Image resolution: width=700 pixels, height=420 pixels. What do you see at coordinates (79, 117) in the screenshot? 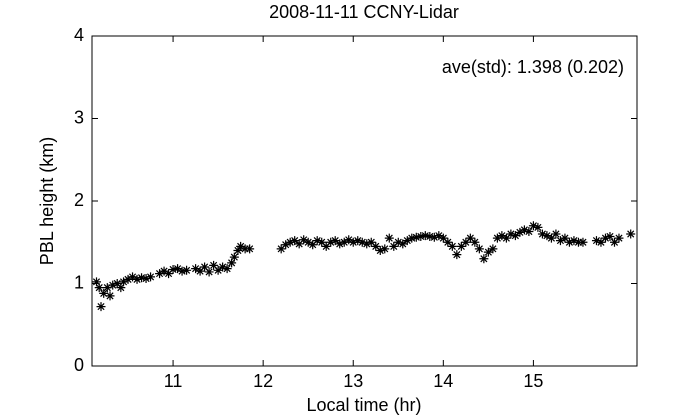
I see `y-tick-label: 3` at bounding box center [79, 117].